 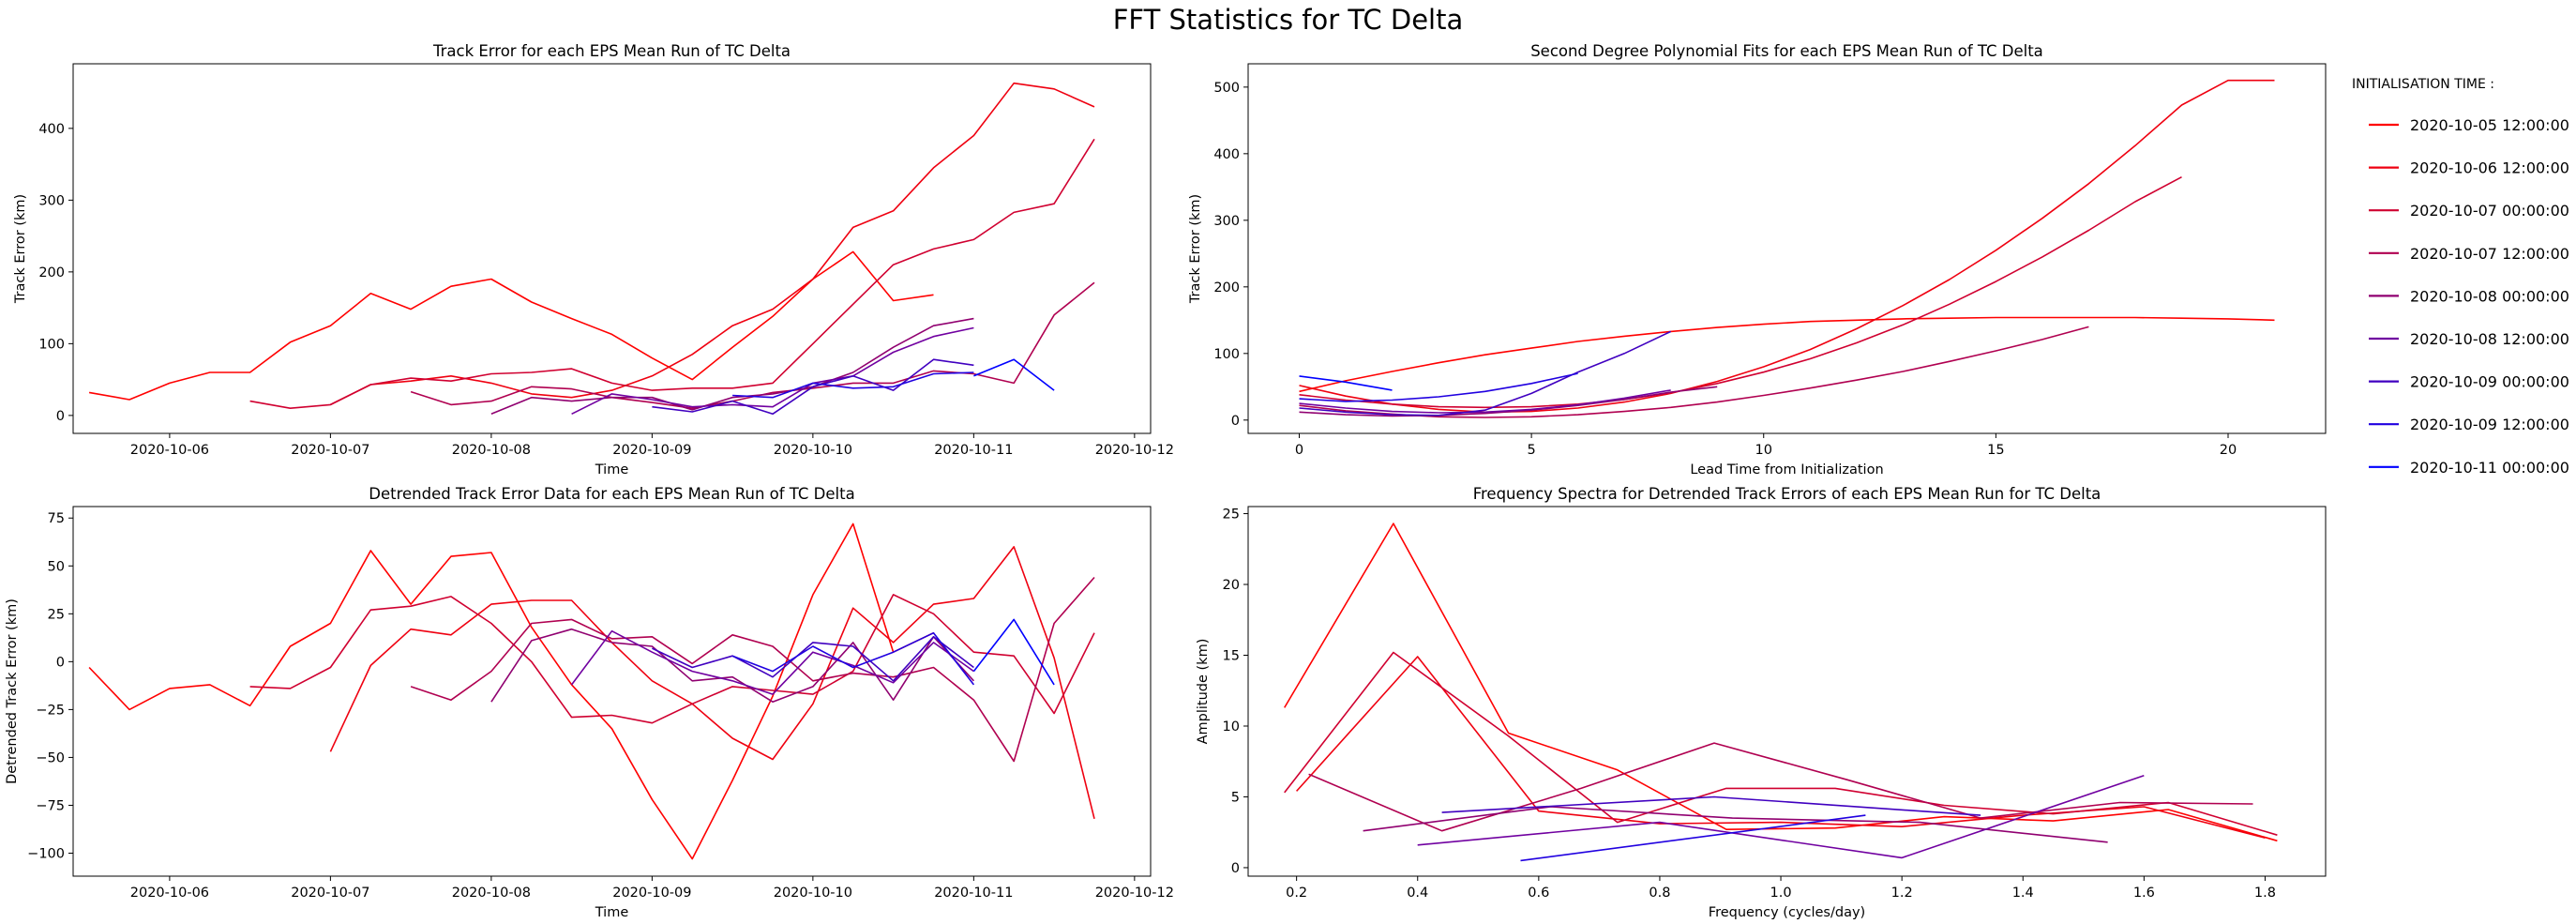 What do you see at coordinates (12, 691) in the screenshot?
I see `y-axis-label: Detrended Track Error (km)` at bounding box center [12, 691].